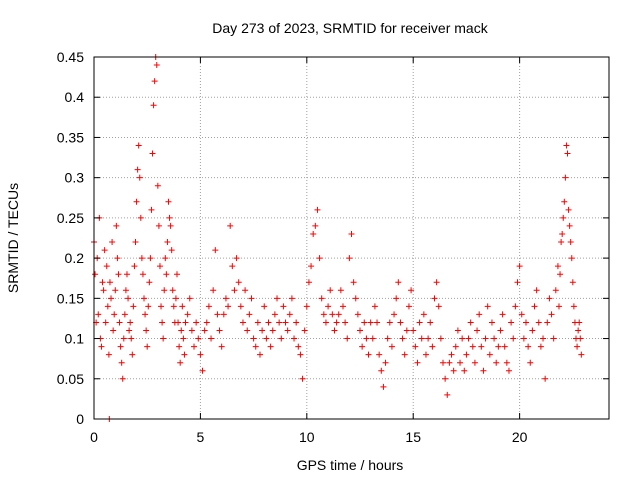  I want to click on y-tick-label: 0, so click(80, 419).